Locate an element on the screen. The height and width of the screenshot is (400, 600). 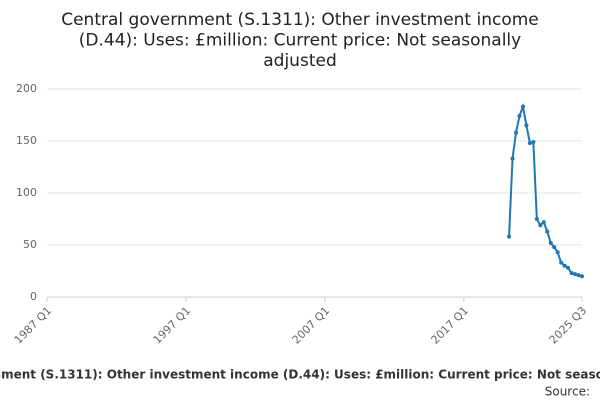
x-tick-label: 2007 Q1 is located at coordinates (311, 325).